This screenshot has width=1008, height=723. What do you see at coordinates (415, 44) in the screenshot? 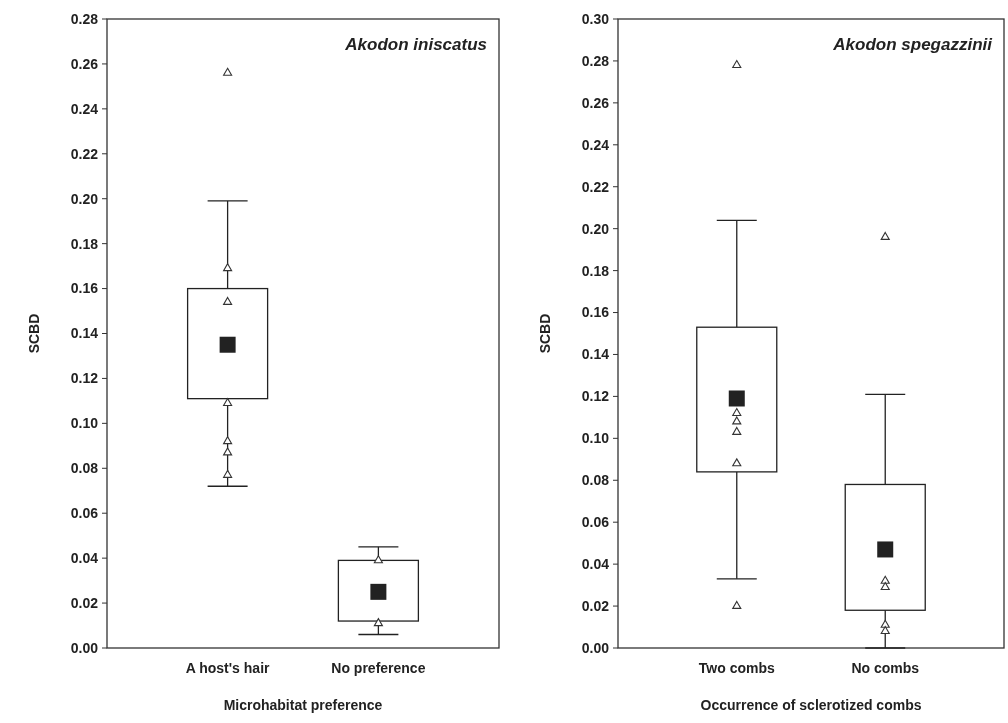
I see `text: Akodon iniscatus` at bounding box center [415, 44].